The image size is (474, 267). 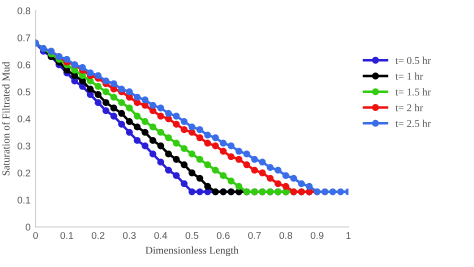 What do you see at coordinates (35, 235) in the screenshot?
I see `x-tick-label: 0` at bounding box center [35, 235].